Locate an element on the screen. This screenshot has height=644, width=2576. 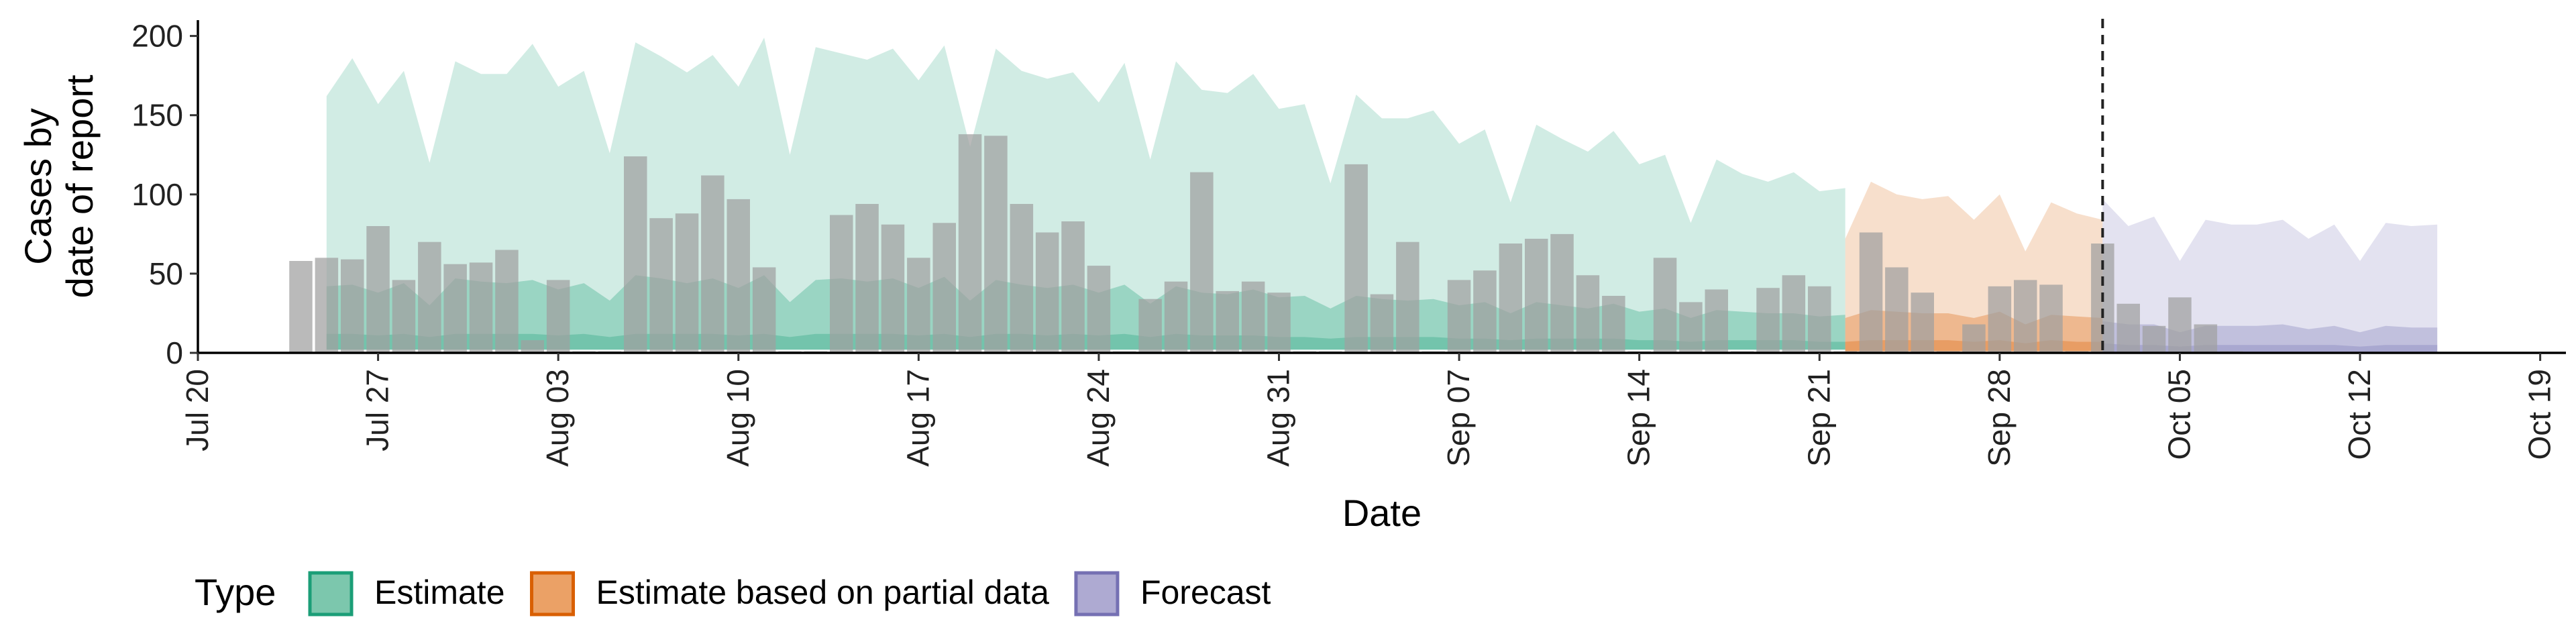
y-tick-label: 50 is located at coordinates (166, 273).